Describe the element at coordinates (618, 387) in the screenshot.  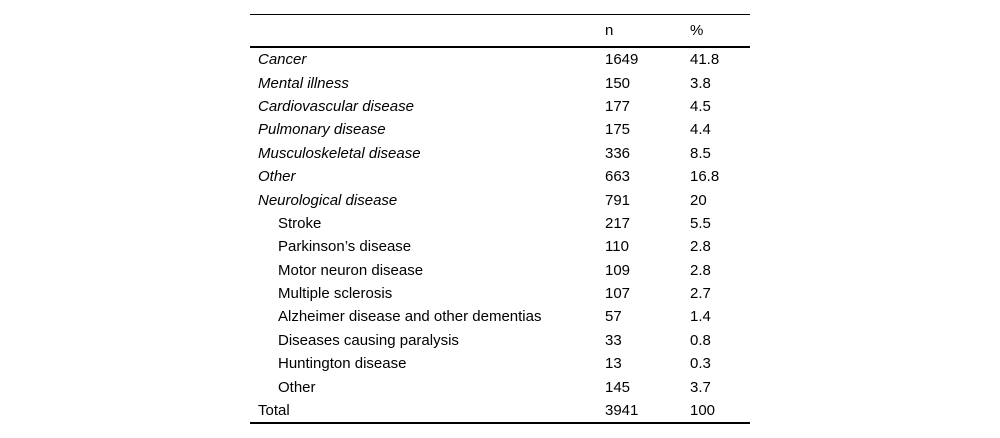
I see `row-n-value: 145` at that location.